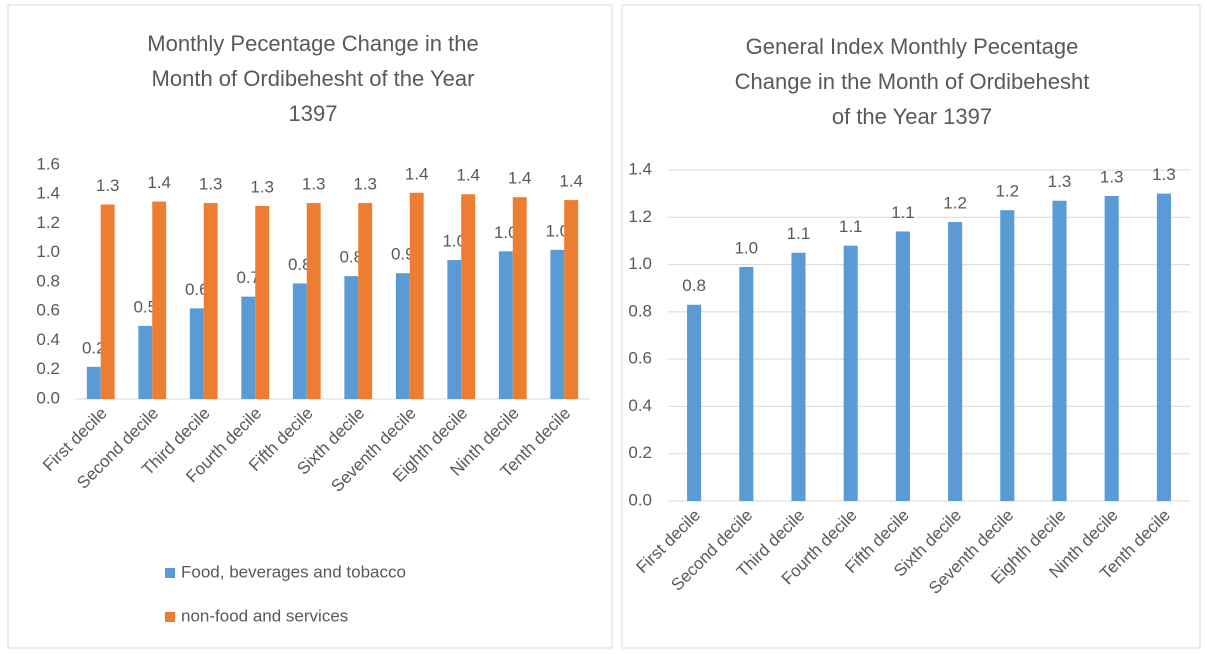 The width and height of the screenshot is (1207, 654). Describe the element at coordinates (264, 615) in the screenshot. I see `legend-label: non-food and services` at that location.